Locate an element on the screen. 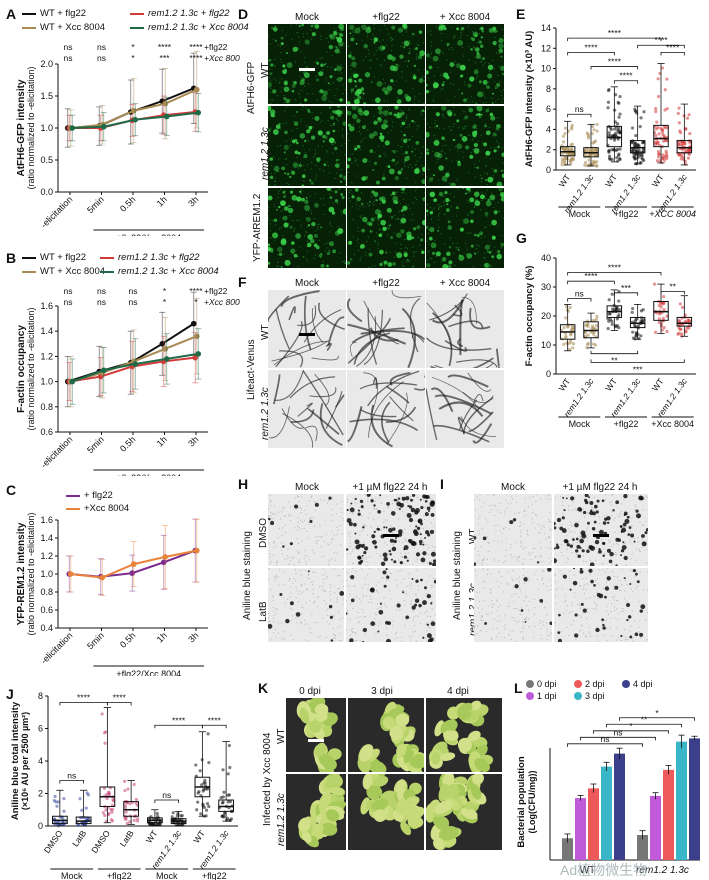 The image size is (709, 880). x-tick-label: -elicitation is located at coordinates (57, 452).